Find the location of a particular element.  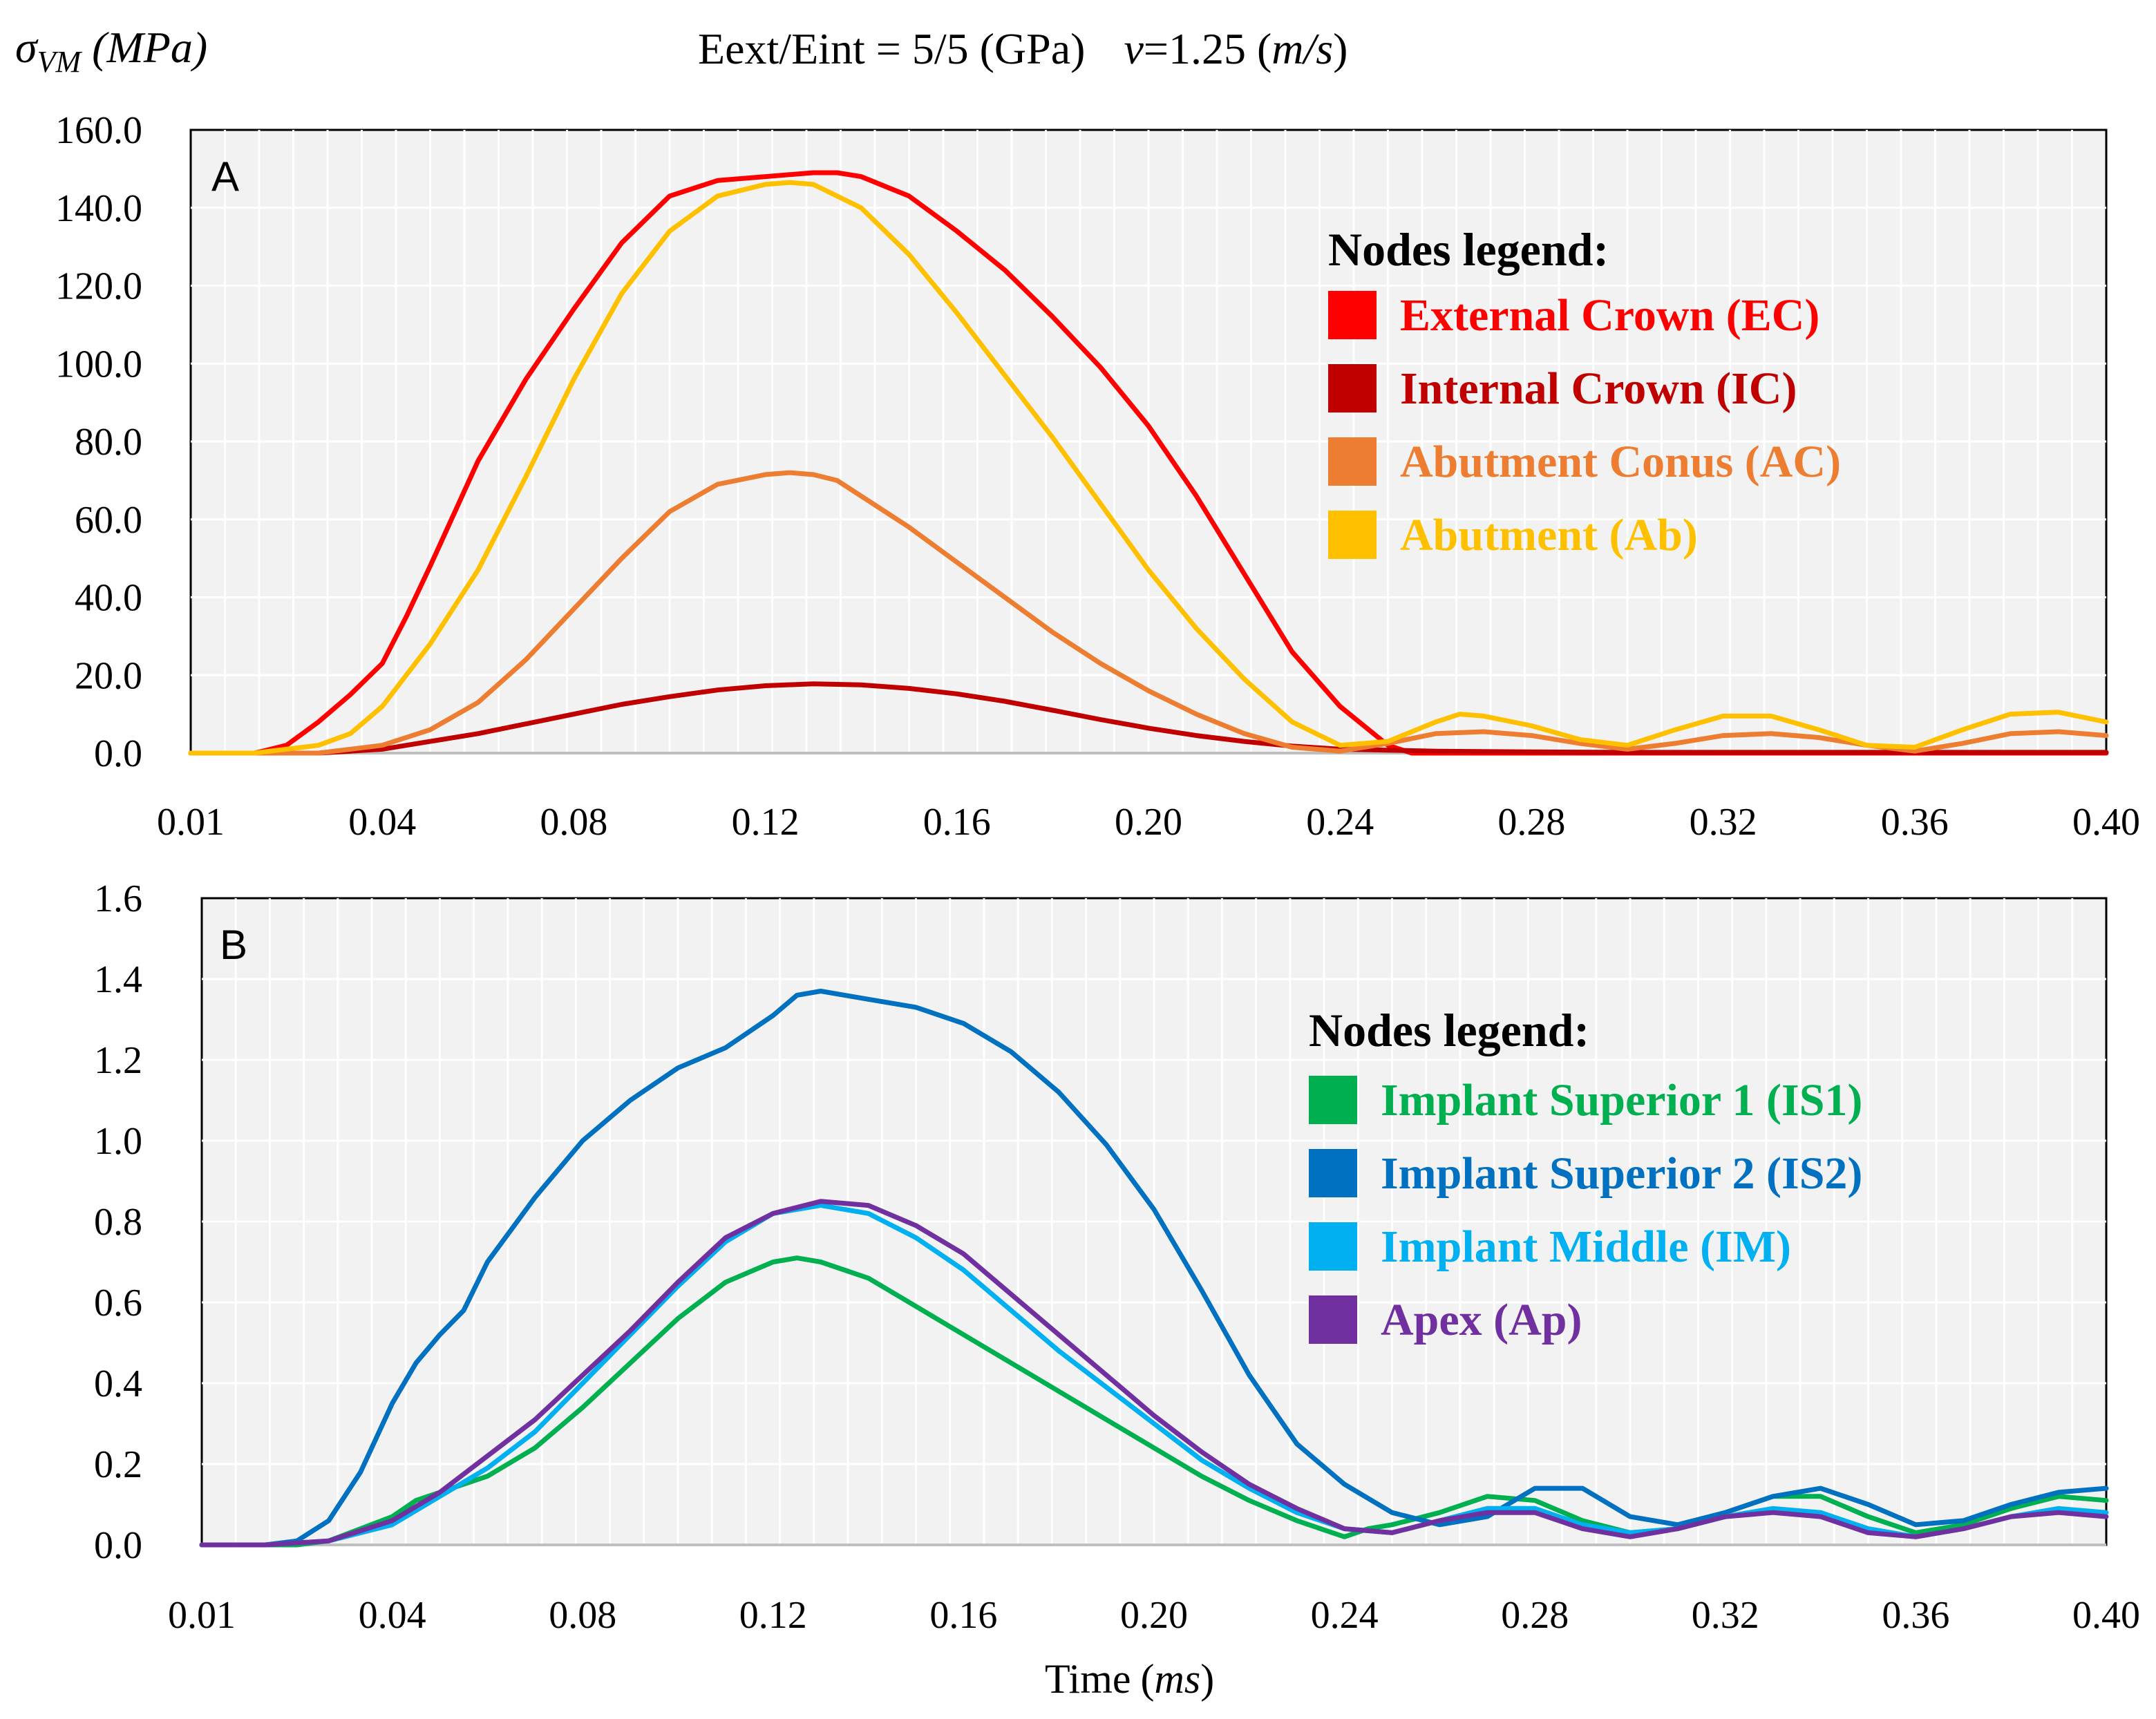

panel-b-y-ticks: 0.0 0.2 0.4 0.6 0.8 1.0 1.2 1.4 1.6 is located at coordinates (118, 1222).